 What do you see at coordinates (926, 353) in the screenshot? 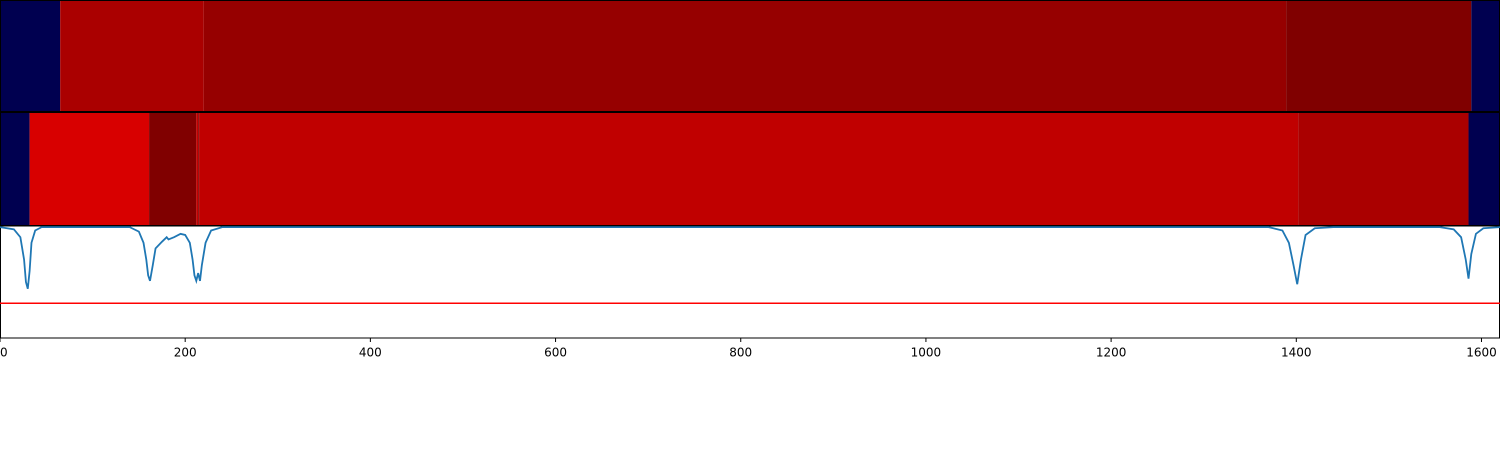
I see `x-tick-label: 1000` at bounding box center [926, 353].